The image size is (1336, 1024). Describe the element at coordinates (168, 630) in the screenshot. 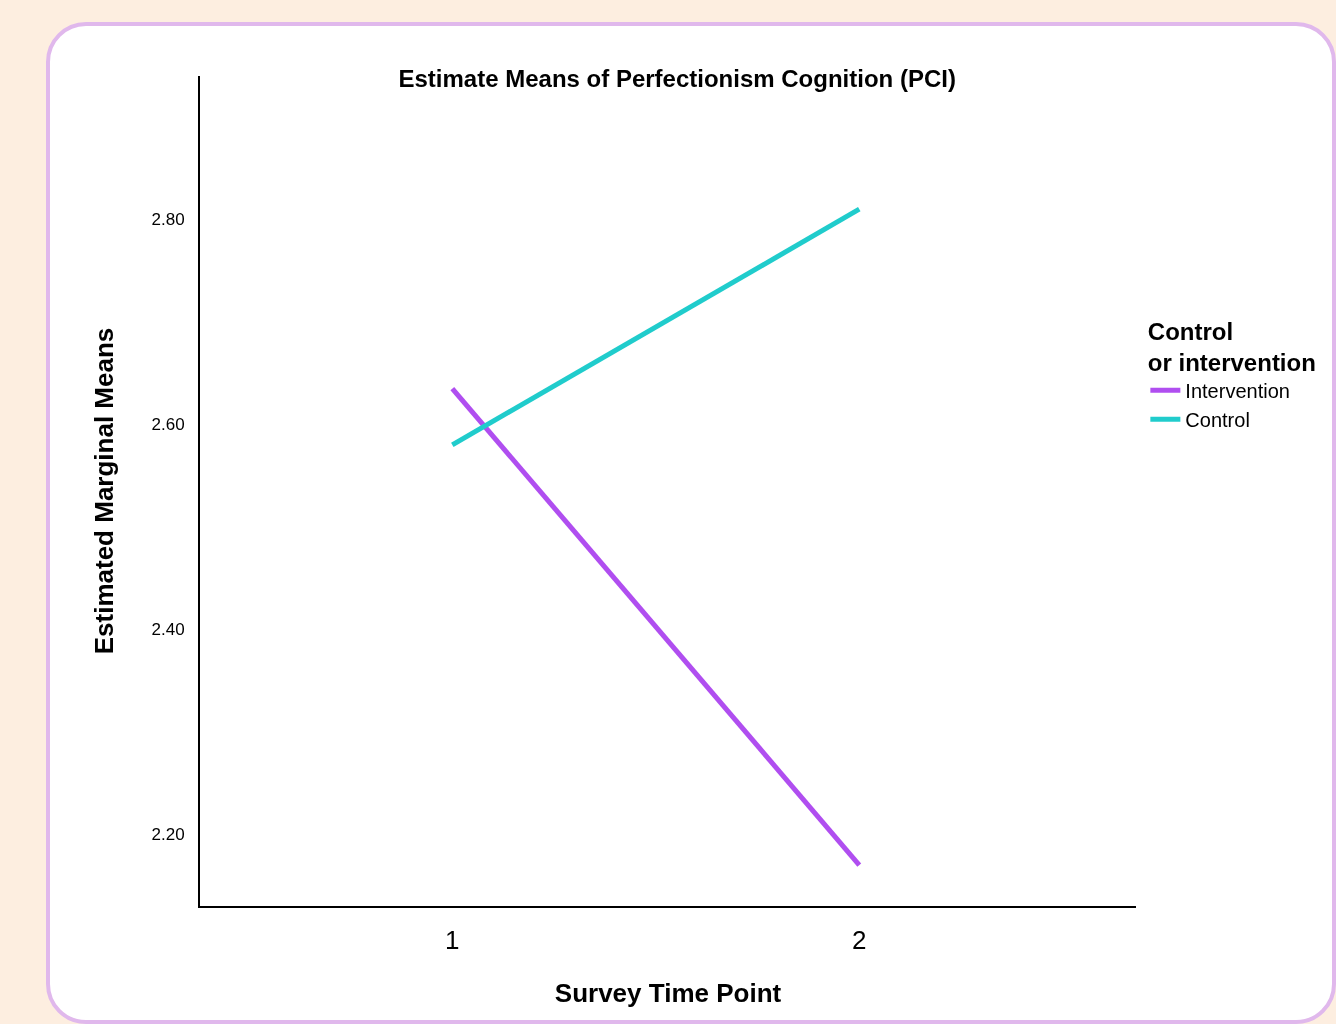

I see `y-tick-label: 2.40` at that location.